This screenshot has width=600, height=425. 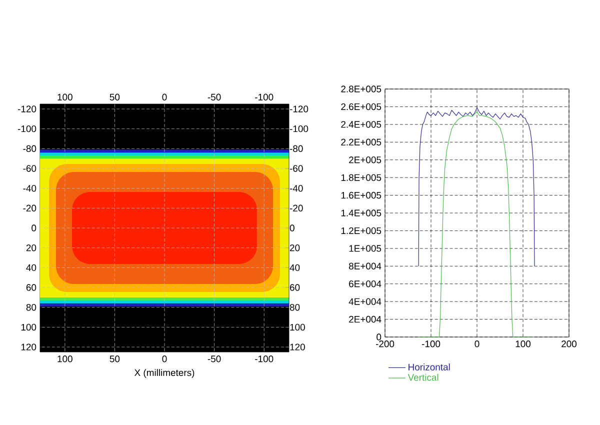 I want to click on y-tick-label: 1.8E+005, so click(x=361, y=177).